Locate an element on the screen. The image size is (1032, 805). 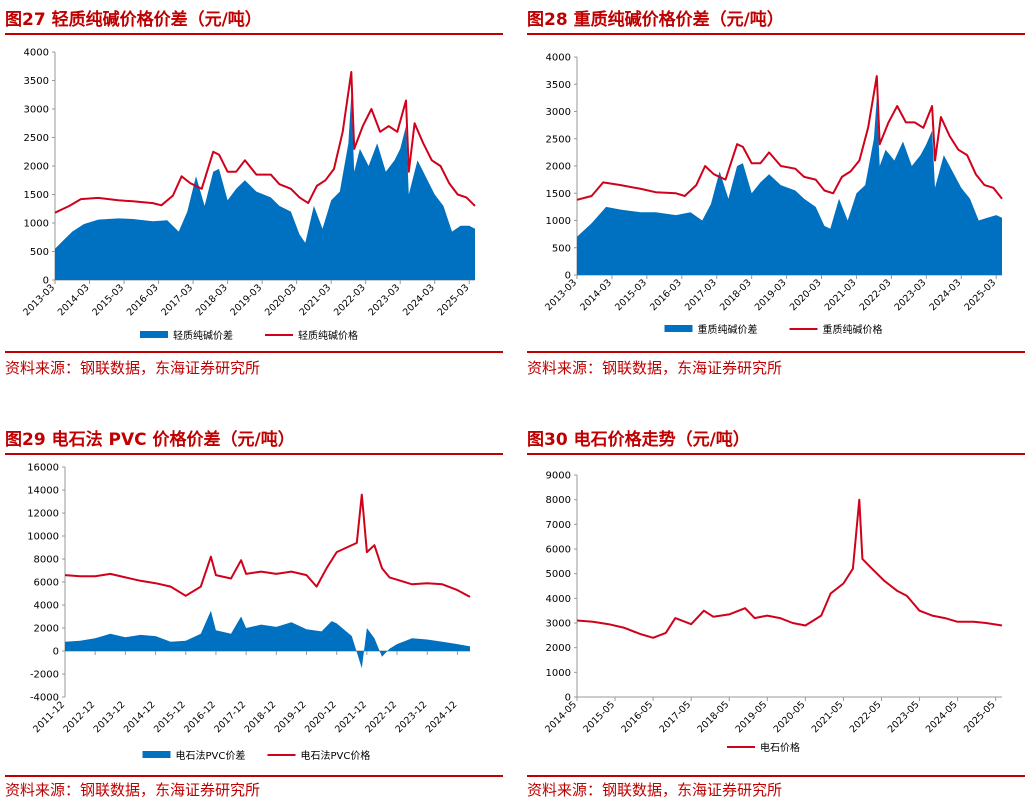
y-tick-label: 3000 is located at coordinates (558, 624).